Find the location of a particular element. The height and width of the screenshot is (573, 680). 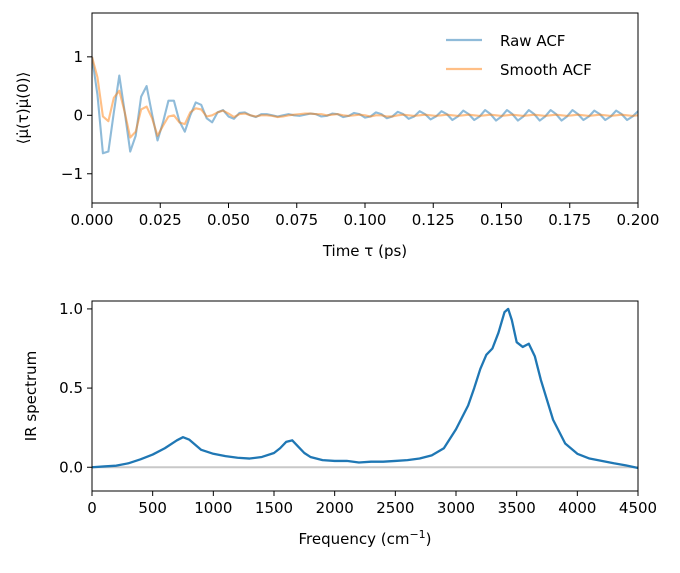

y-tick-label: −1 is located at coordinates (72, 174).